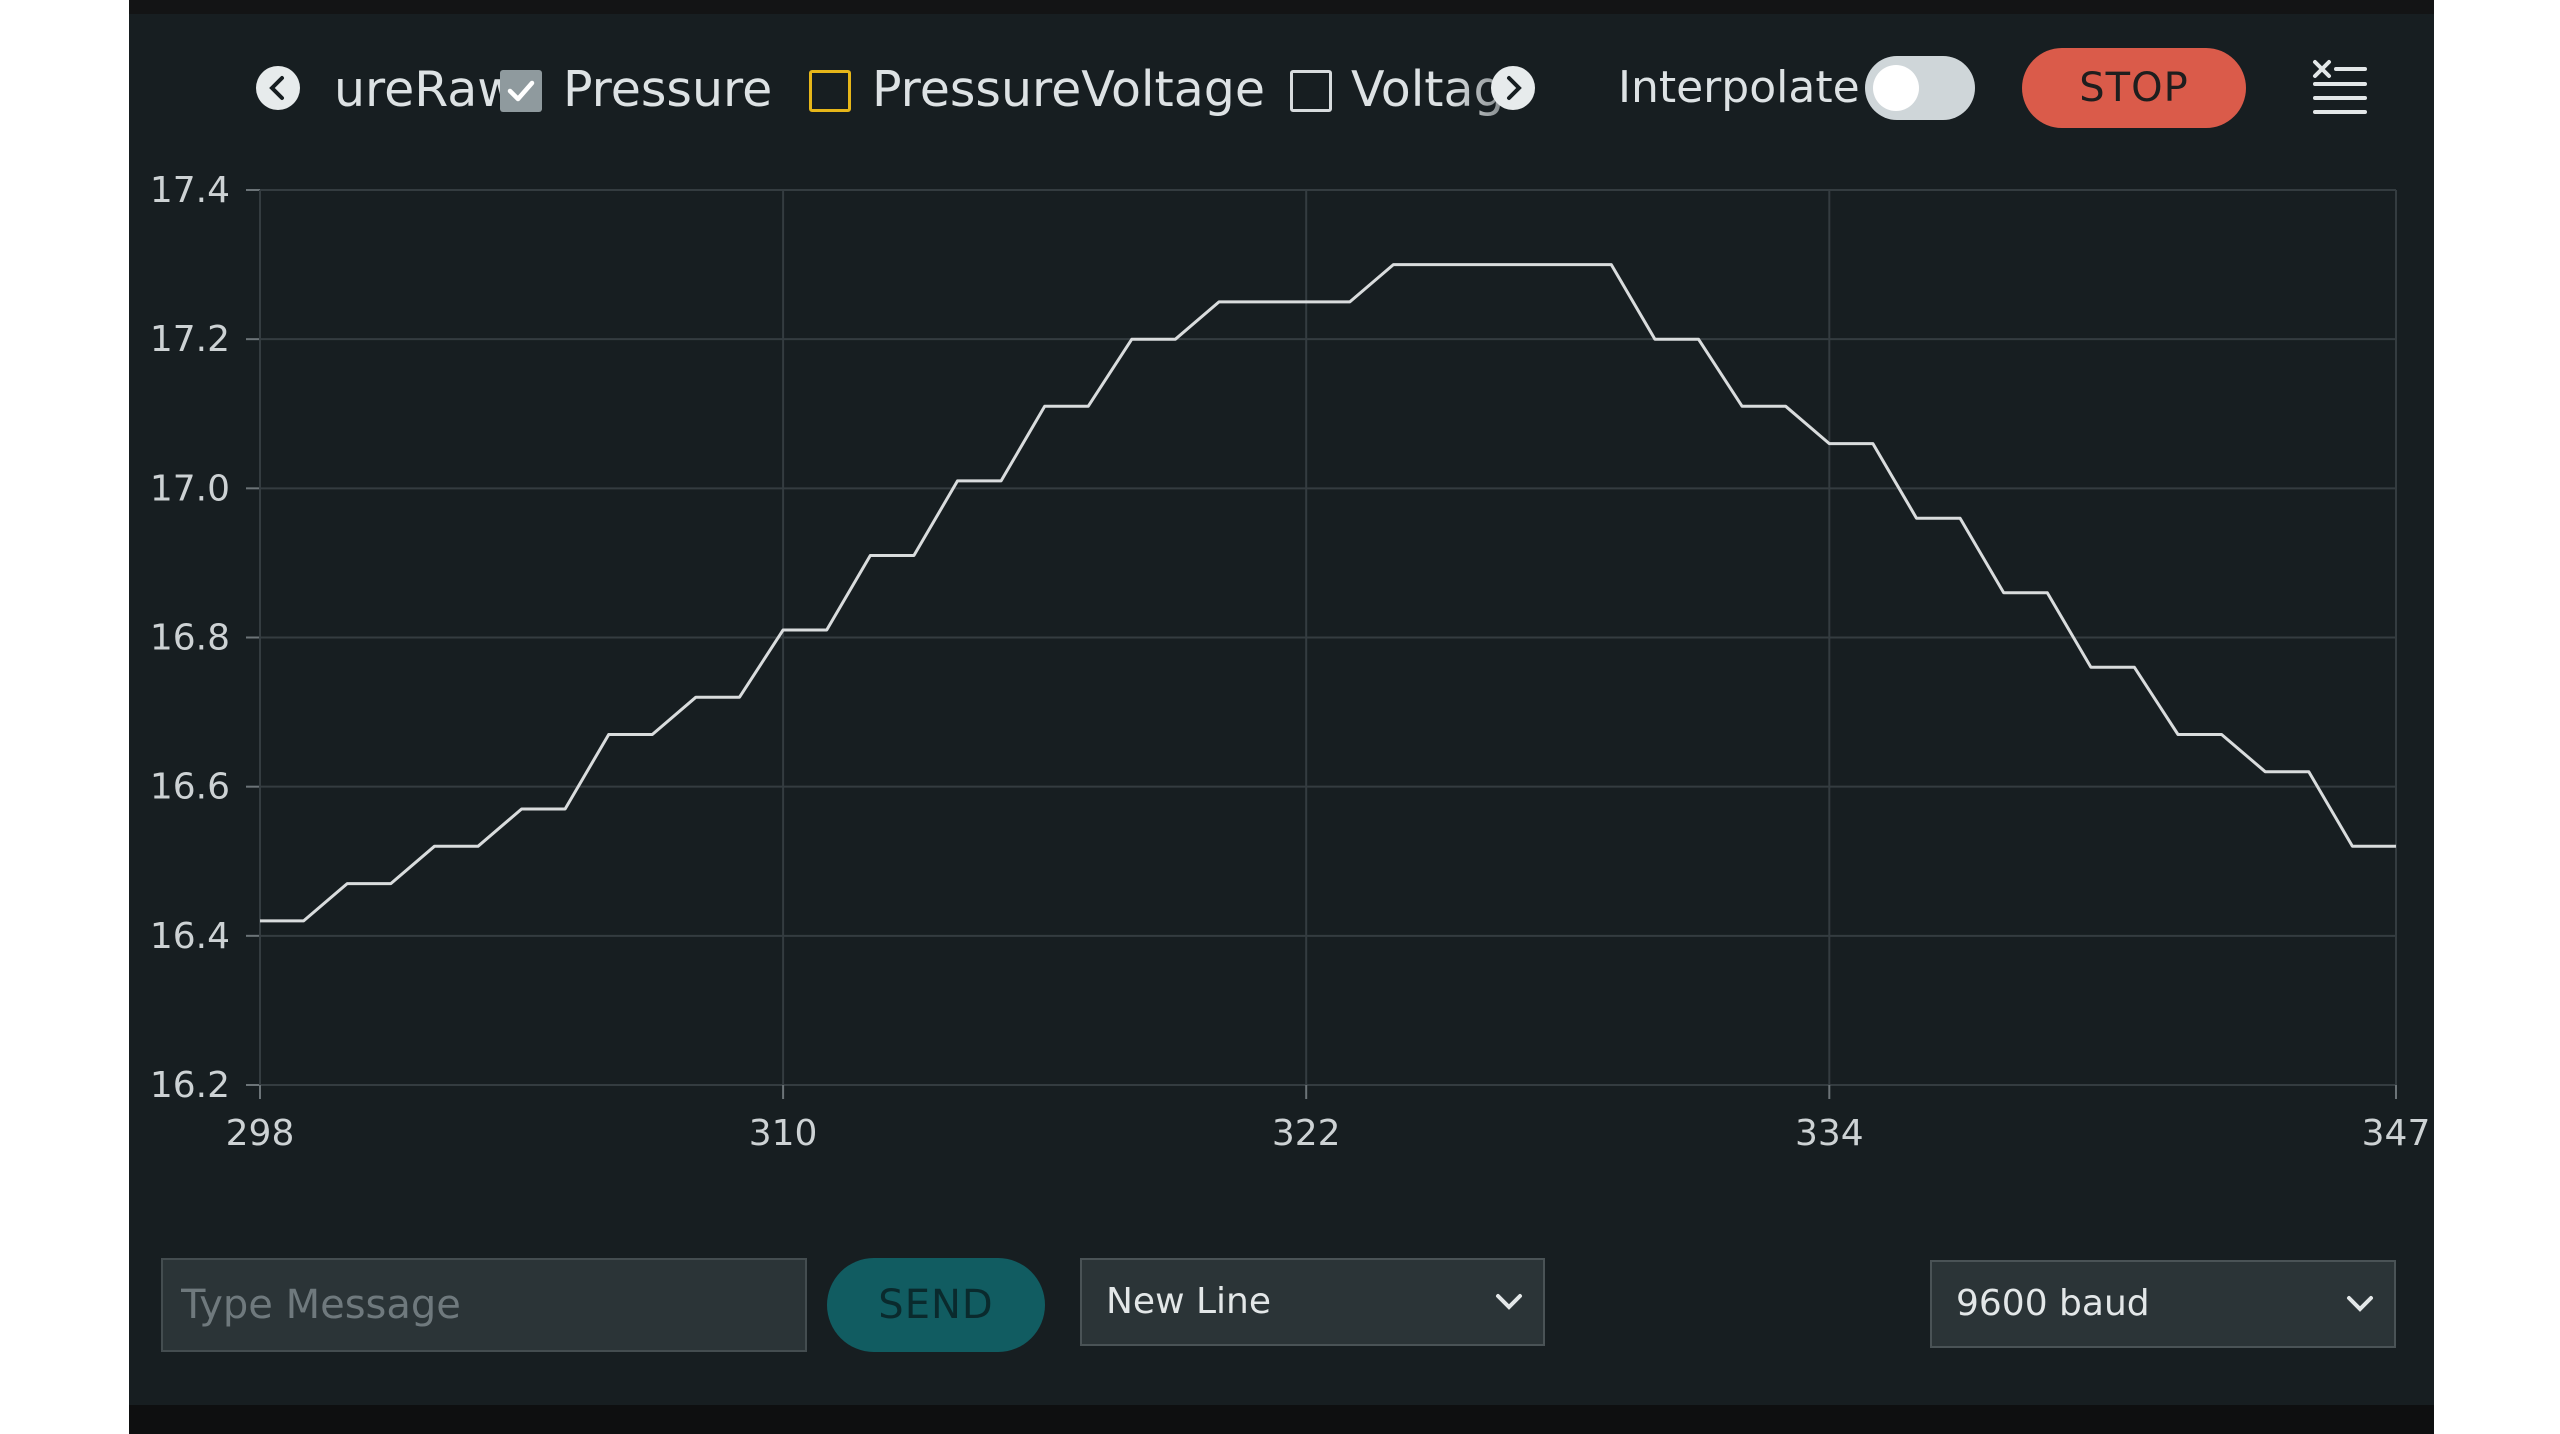 The width and height of the screenshot is (2560, 1434). What do you see at coordinates (1281, 7) in the screenshot?
I see `window-top-border` at bounding box center [1281, 7].